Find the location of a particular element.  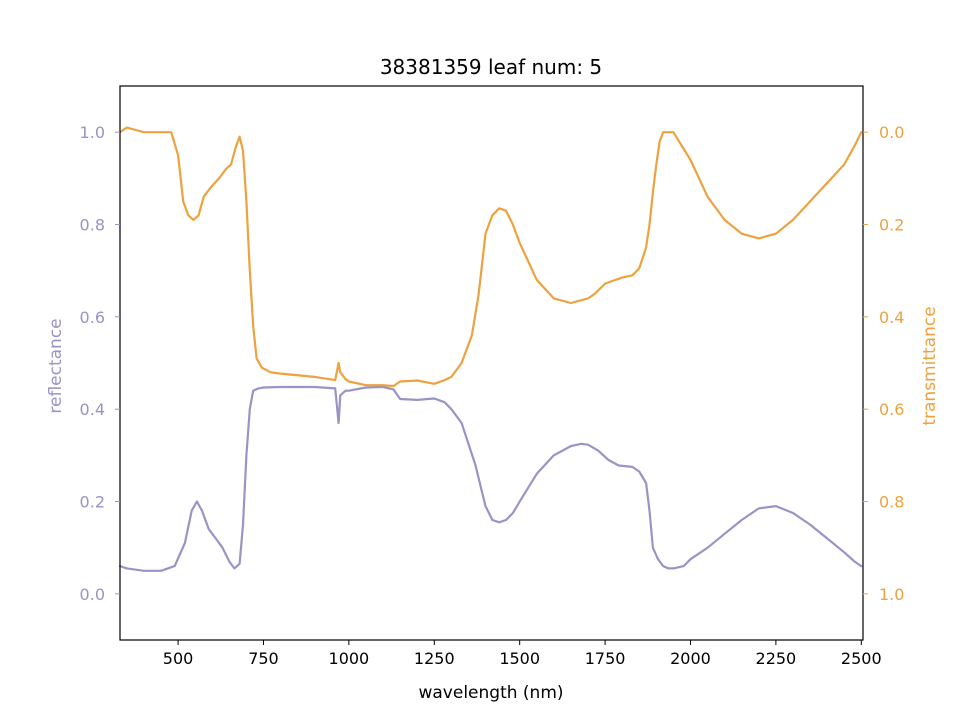

x-tick-label: 2250 is located at coordinates (776, 658).